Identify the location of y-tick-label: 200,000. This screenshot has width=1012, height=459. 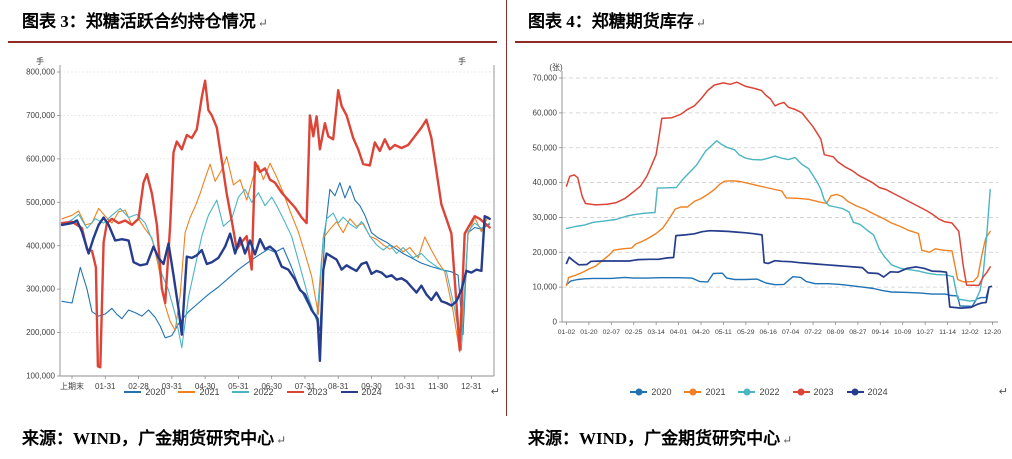
(40, 332).